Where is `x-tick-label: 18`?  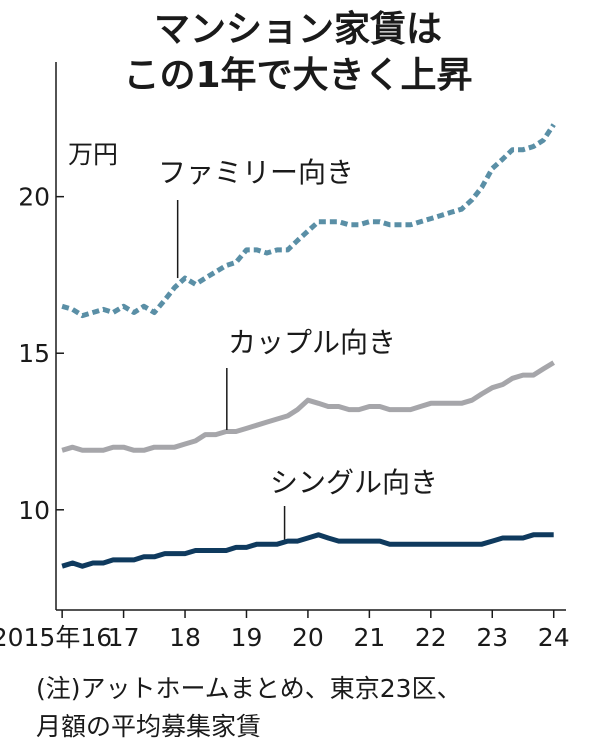 x-tick-label: 18 is located at coordinates (185, 637).